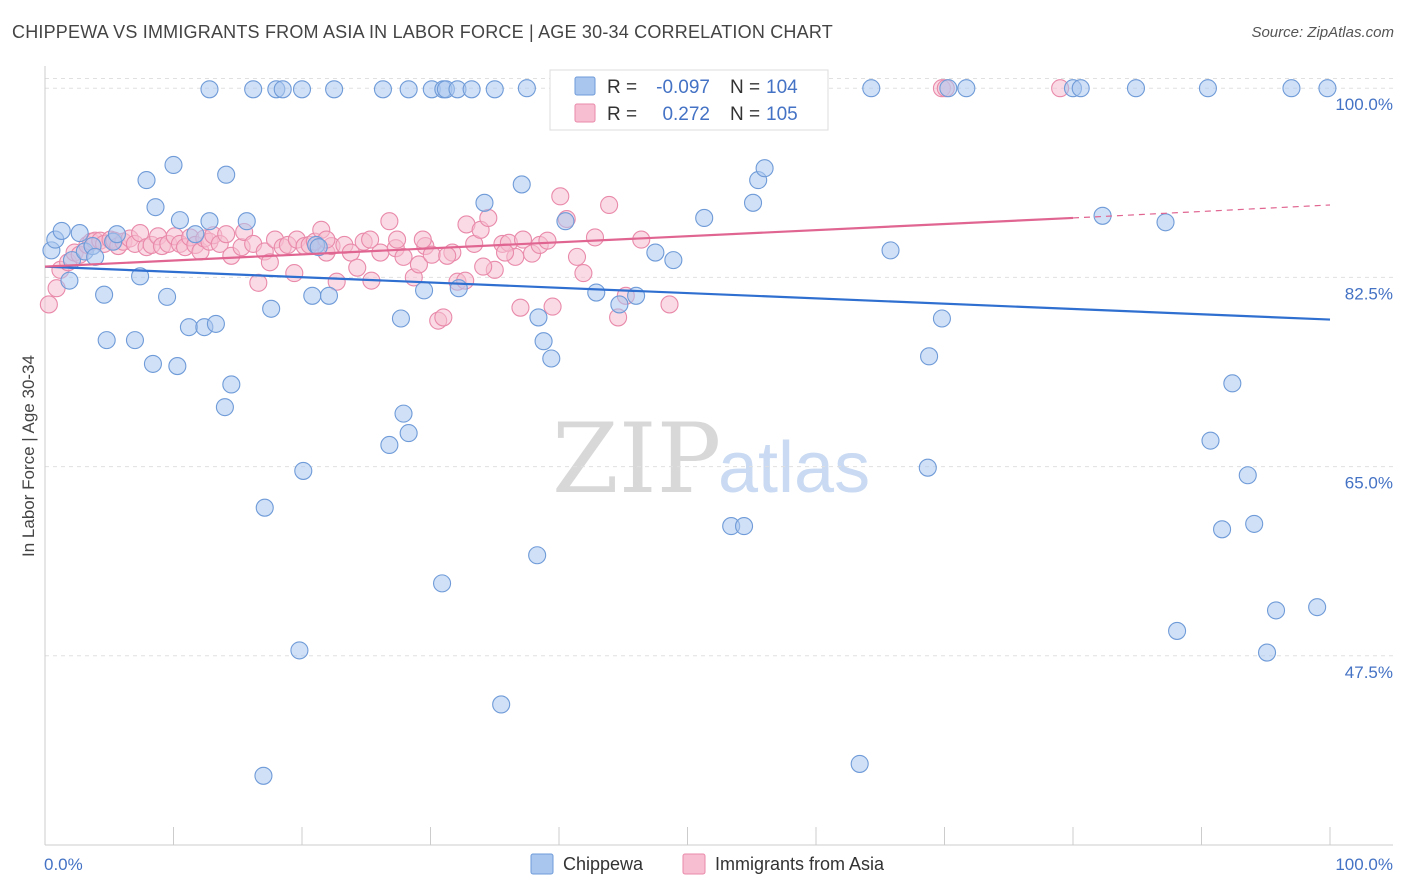 The image size is (1406, 892). What do you see at coordinates (745, 87) in the screenshot?
I see `legend-n-label-1: N =` at bounding box center [745, 87].